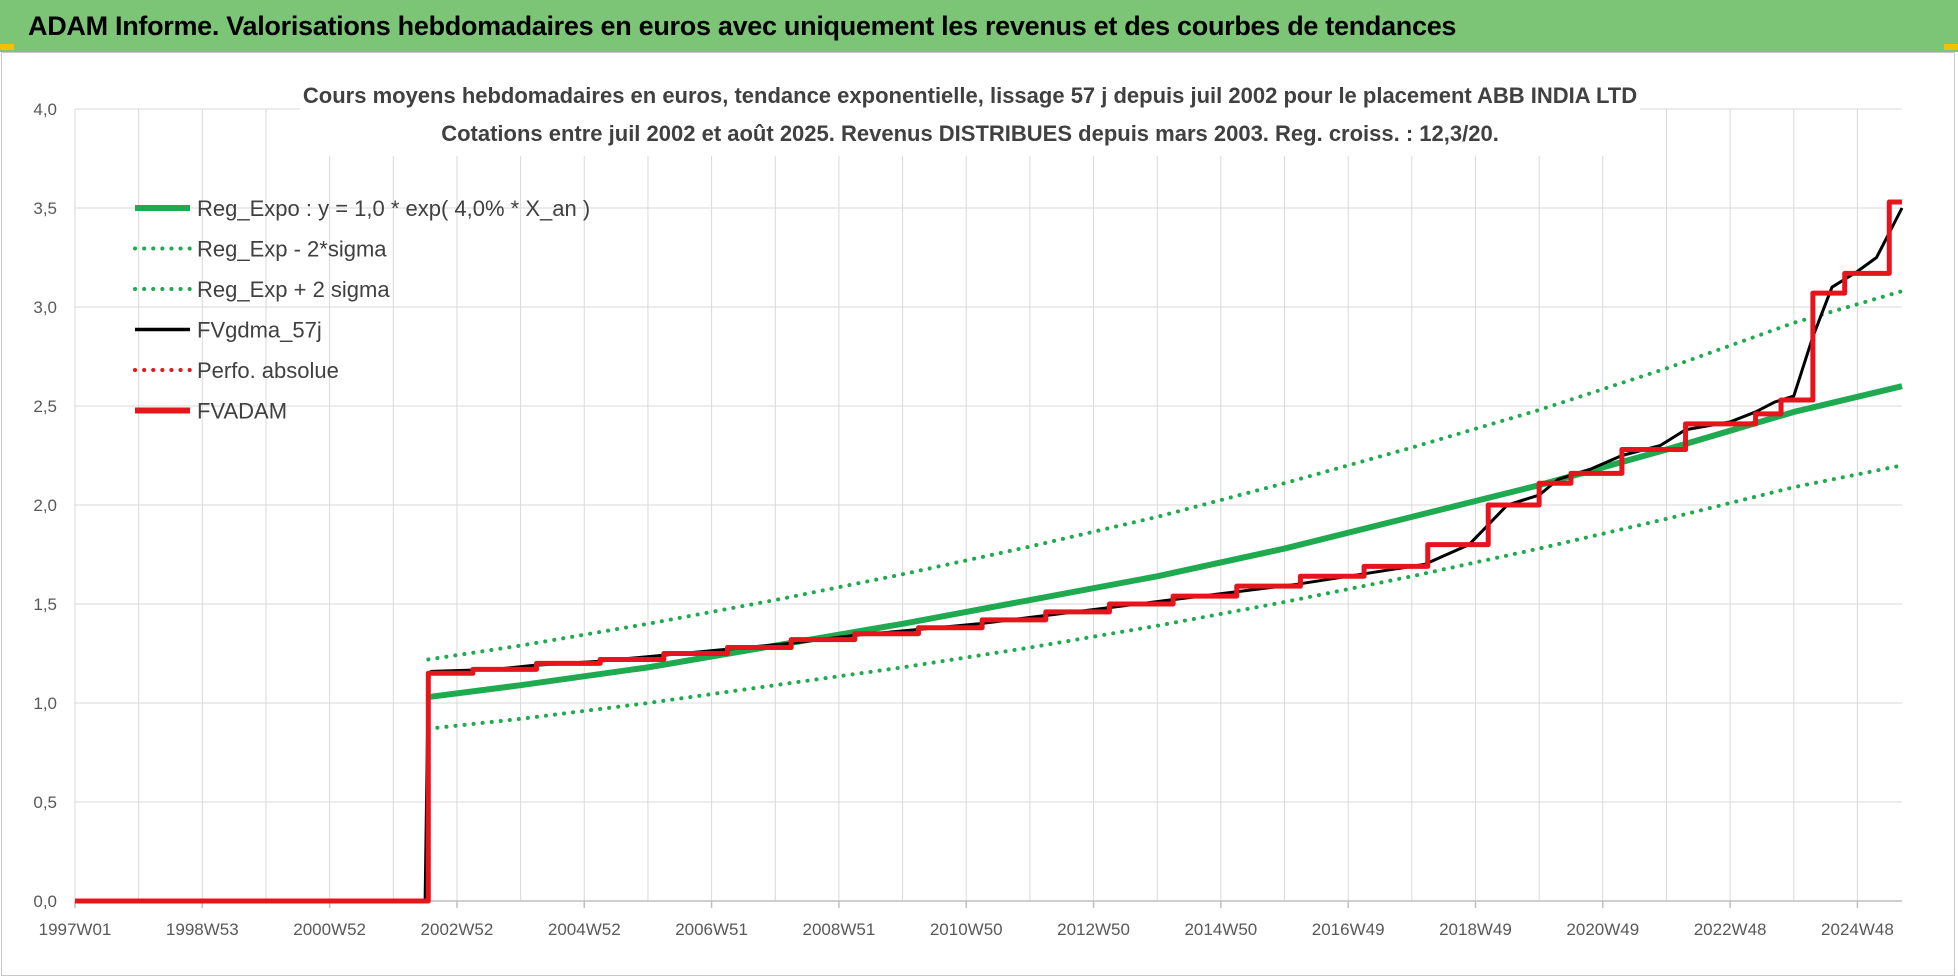 Image resolution: width=1958 pixels, height=978 pixels. Describe the element at coordinates (1730, 929) in the screenshot. I see `x-tick-label: 2022W48` at that location.